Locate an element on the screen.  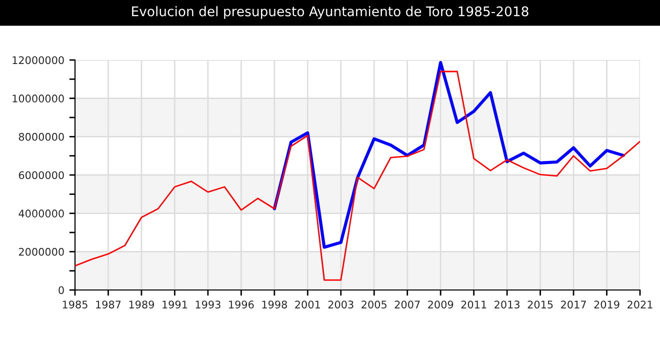
x-tick-label: 1989 is located at coordinates (141, 304).